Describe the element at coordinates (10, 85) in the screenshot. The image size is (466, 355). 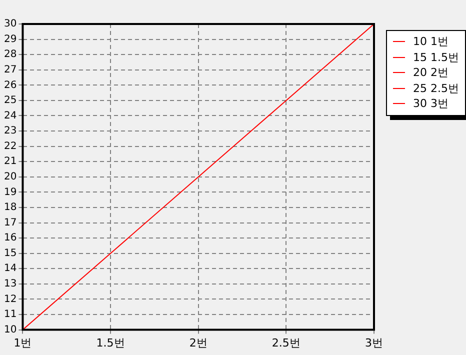
I see `y-tick-label: 26` at that location.